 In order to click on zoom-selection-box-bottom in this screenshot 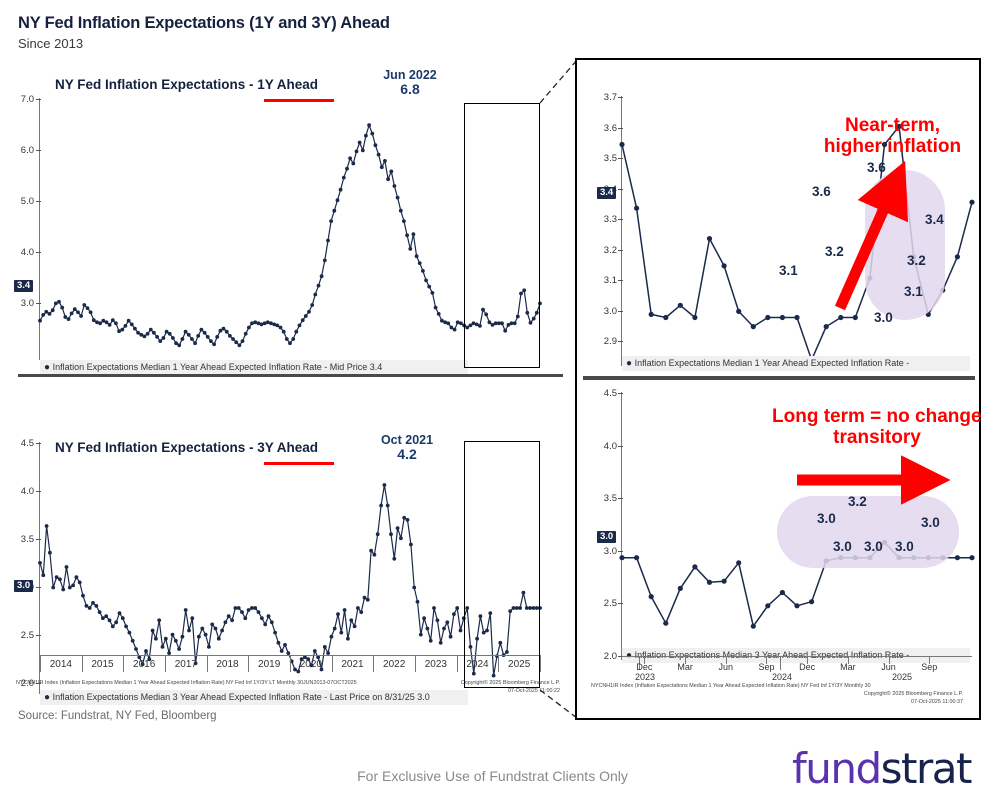, I will do `click(502, 564)`.